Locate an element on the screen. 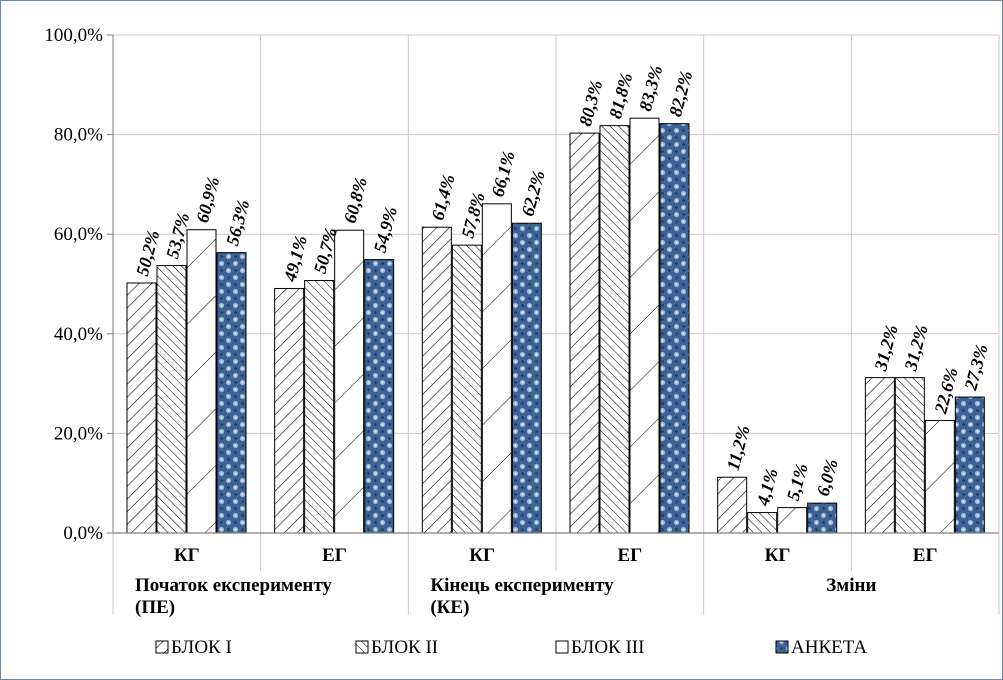  group-label: (КЕ) is located at coordinates (449, 607).